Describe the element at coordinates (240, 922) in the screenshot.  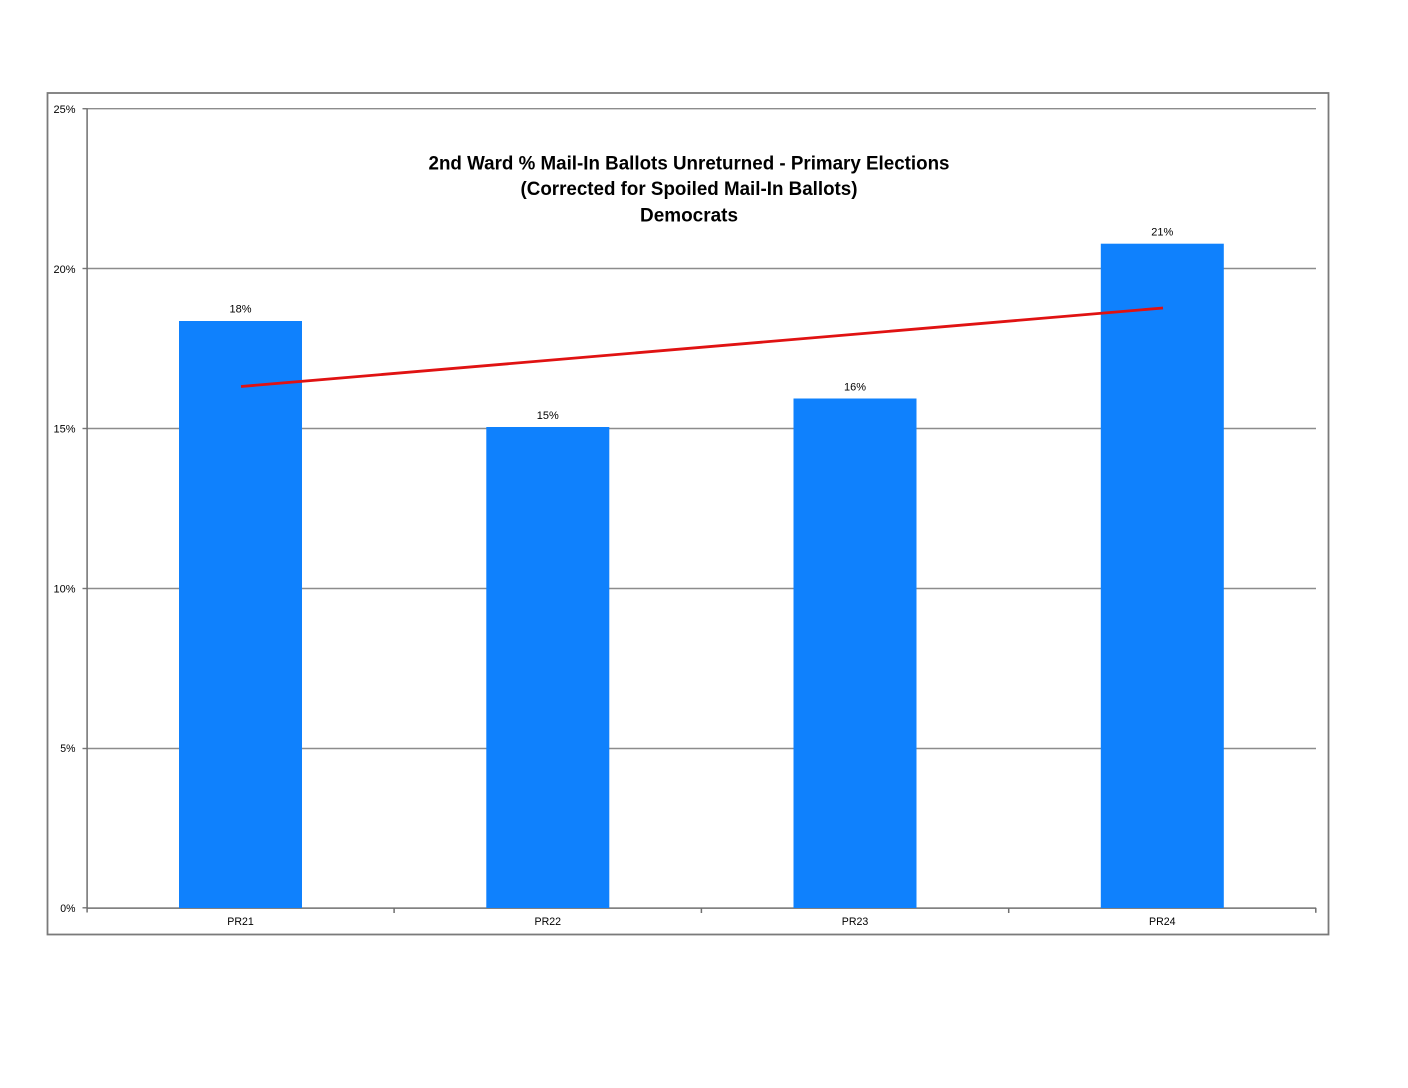
I see `svg-text: PR21` at that location.